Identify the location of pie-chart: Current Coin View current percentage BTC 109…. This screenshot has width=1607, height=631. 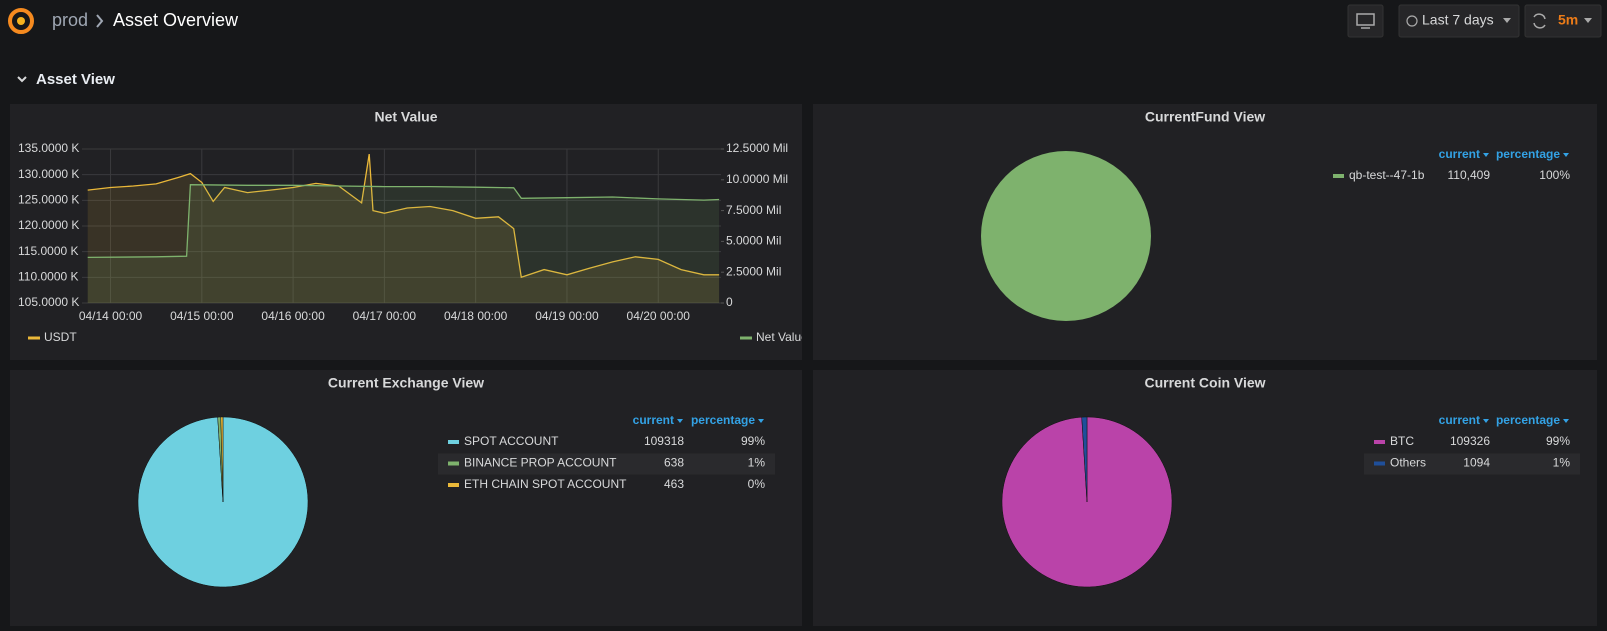
(1290, 481).